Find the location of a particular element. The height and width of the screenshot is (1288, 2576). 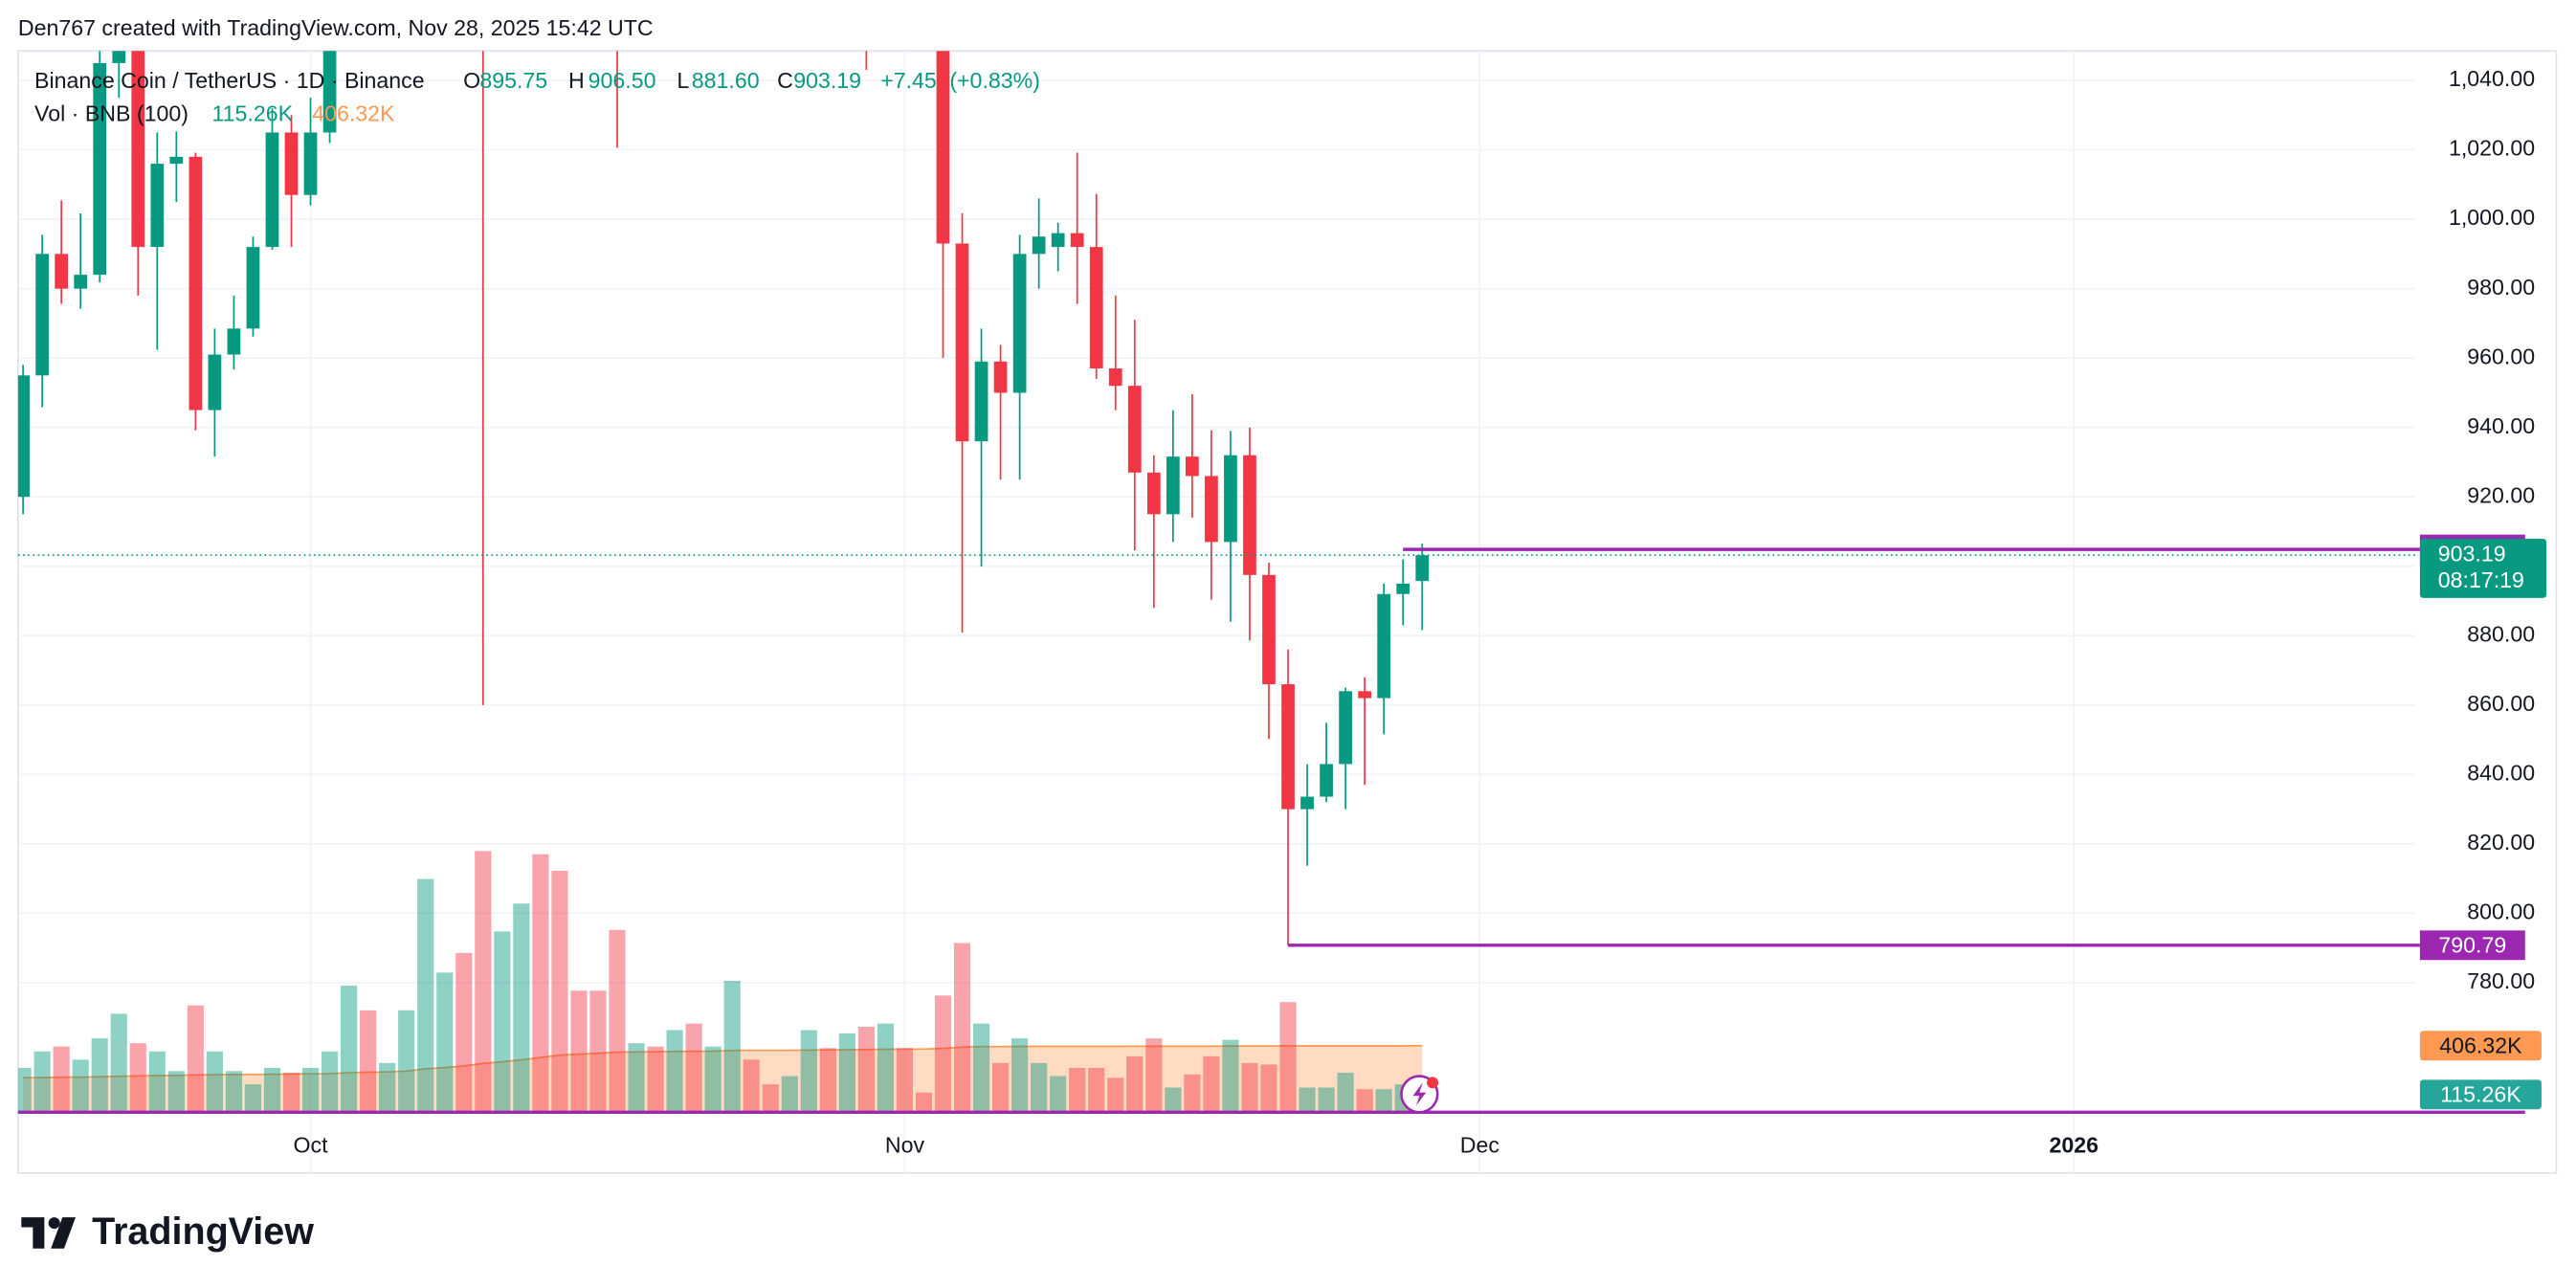

volume-badge is located at coordinates (2480, 1094).